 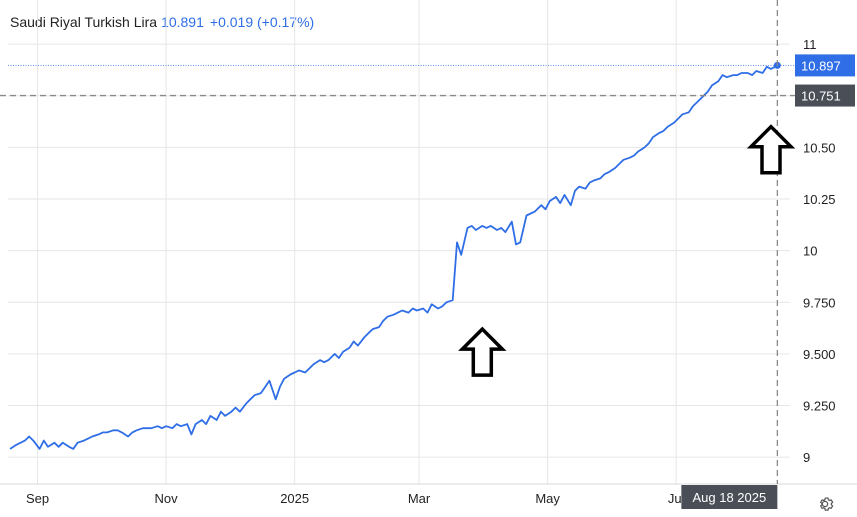 I want to click on gear-icon, so click(x=827, y=504).